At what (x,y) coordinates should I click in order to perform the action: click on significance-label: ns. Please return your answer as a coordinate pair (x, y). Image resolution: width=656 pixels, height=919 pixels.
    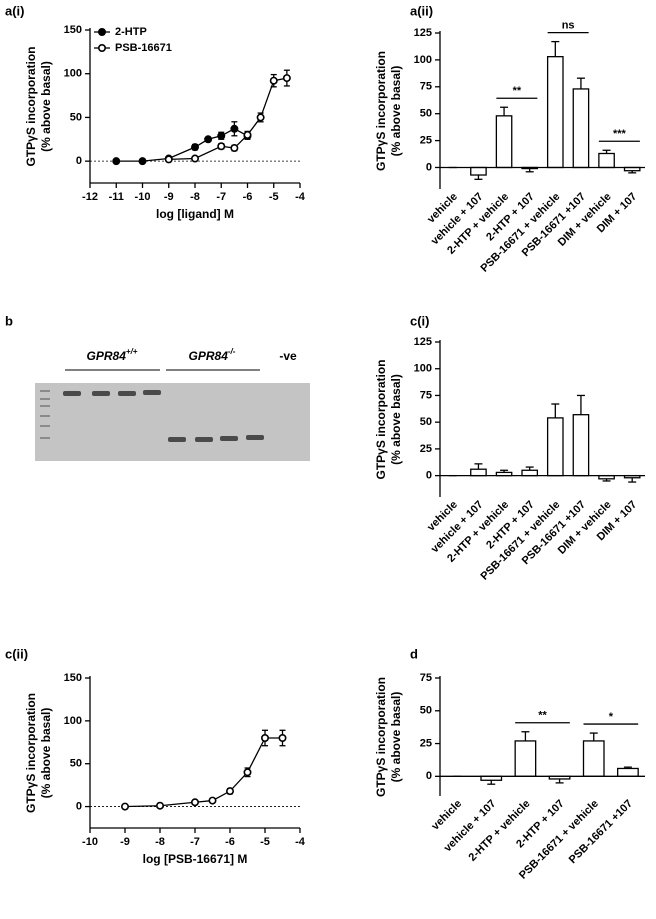
    Looking at the image, I should click on (568, 26).